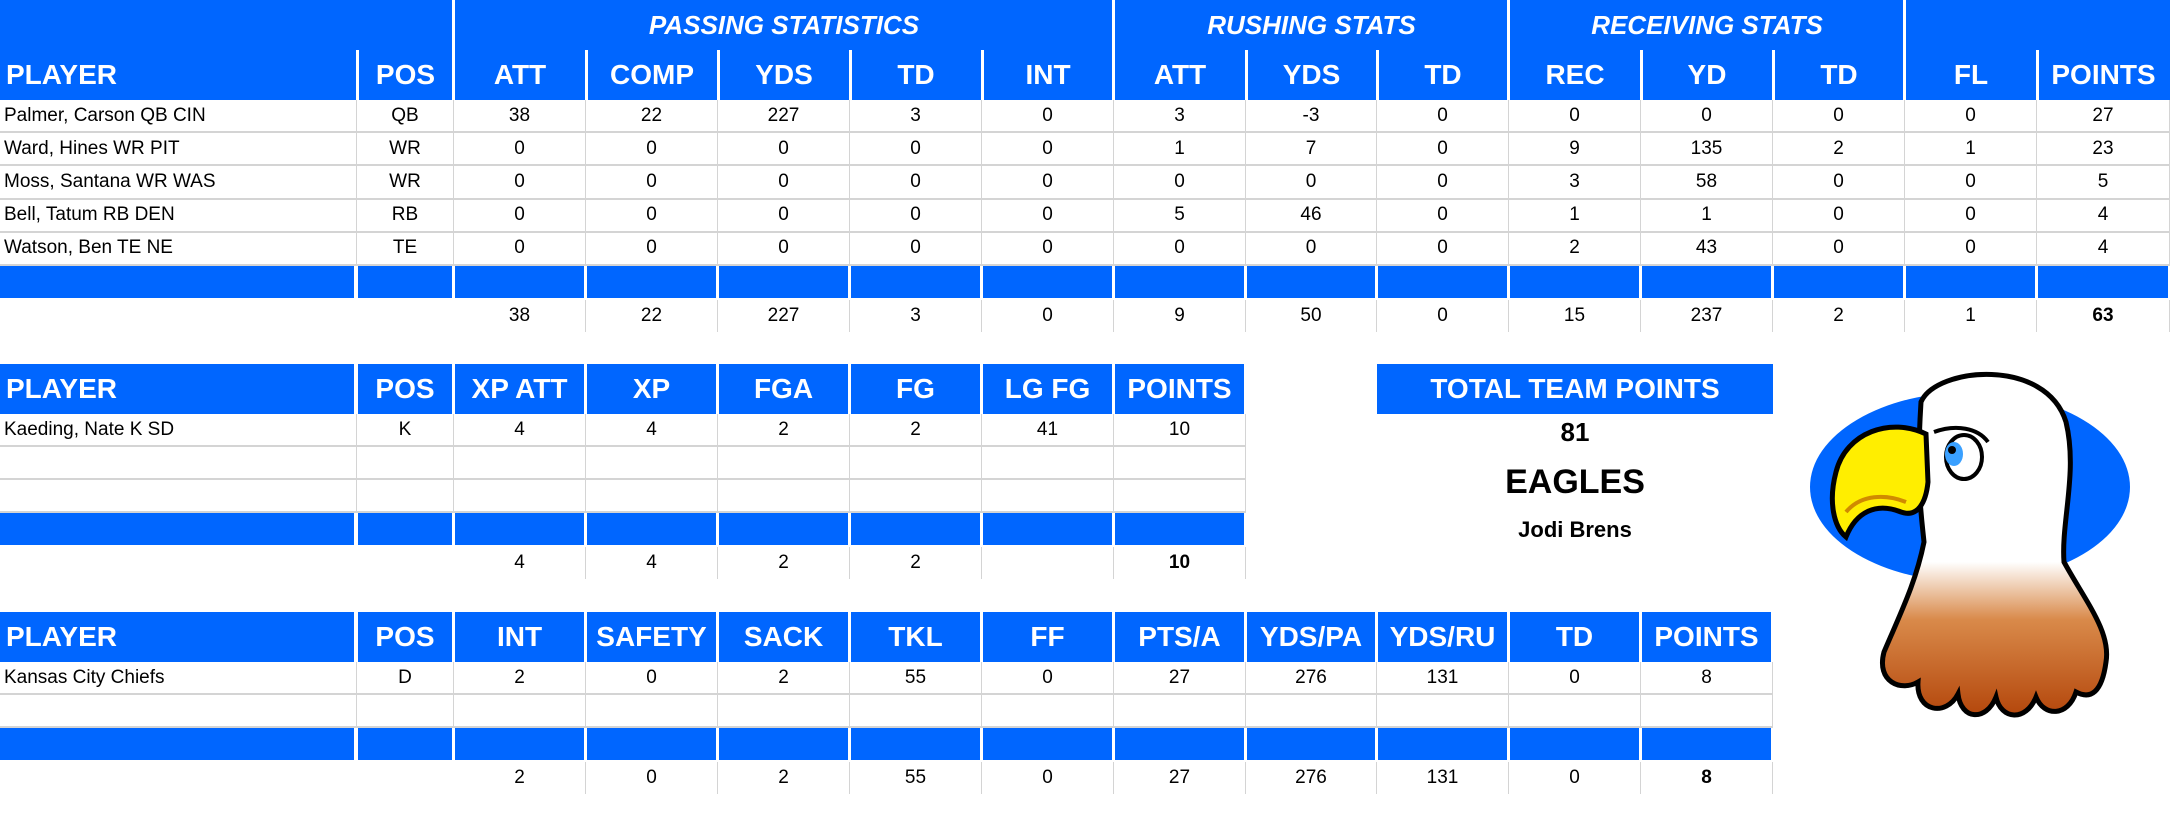 This screenshot has height=828, width=2170. I want to click on kicker-column-header: FGA, so click(783, 389).